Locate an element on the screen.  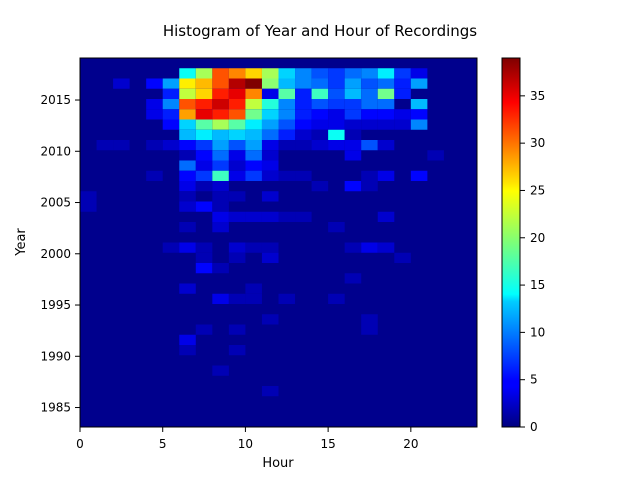
x-axis-tick-label: 0 is located at coordinates (80, 444).